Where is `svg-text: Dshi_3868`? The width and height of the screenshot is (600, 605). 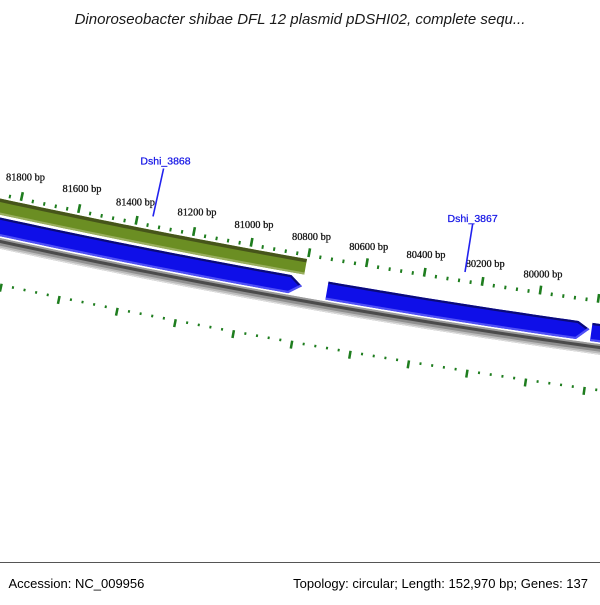
svg-text: Dshi_3868 is located at coordinates (165, 161).